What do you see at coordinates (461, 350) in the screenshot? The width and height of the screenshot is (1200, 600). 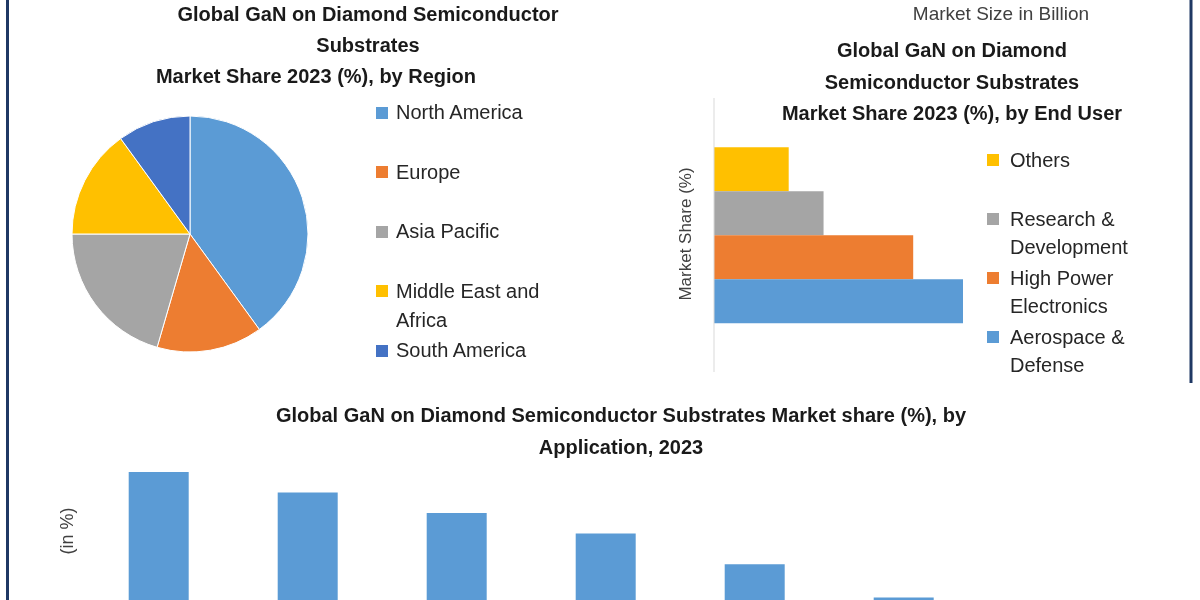 I see `legend-label: South America` at bounding box center [461, 350].